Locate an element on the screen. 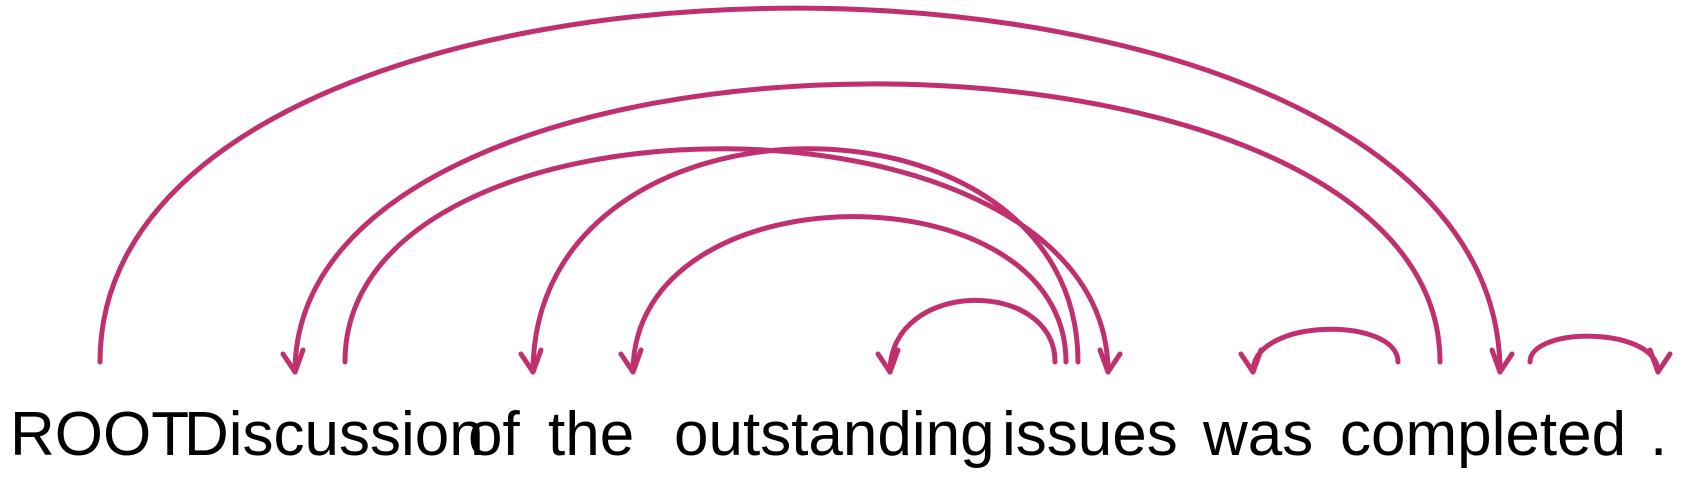 This screenshot has height=478, width=1694. arrowhead-completed is located at coordinates (1502, 361).